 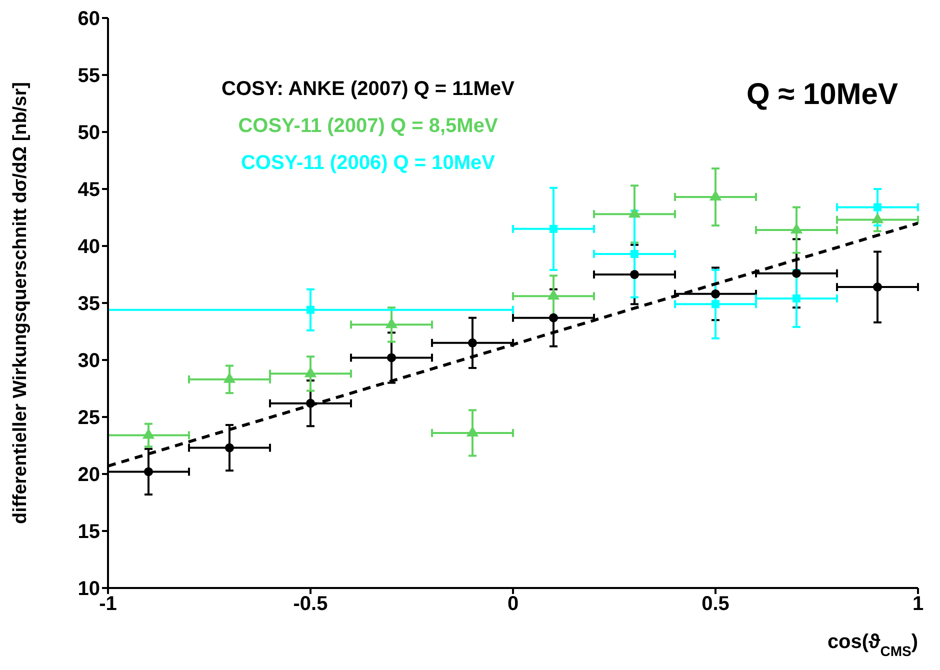 What do you see at coordinates (513, 604) in the screenshot?
I see `x-tick-label: 0` at bounding box center [513, 604].